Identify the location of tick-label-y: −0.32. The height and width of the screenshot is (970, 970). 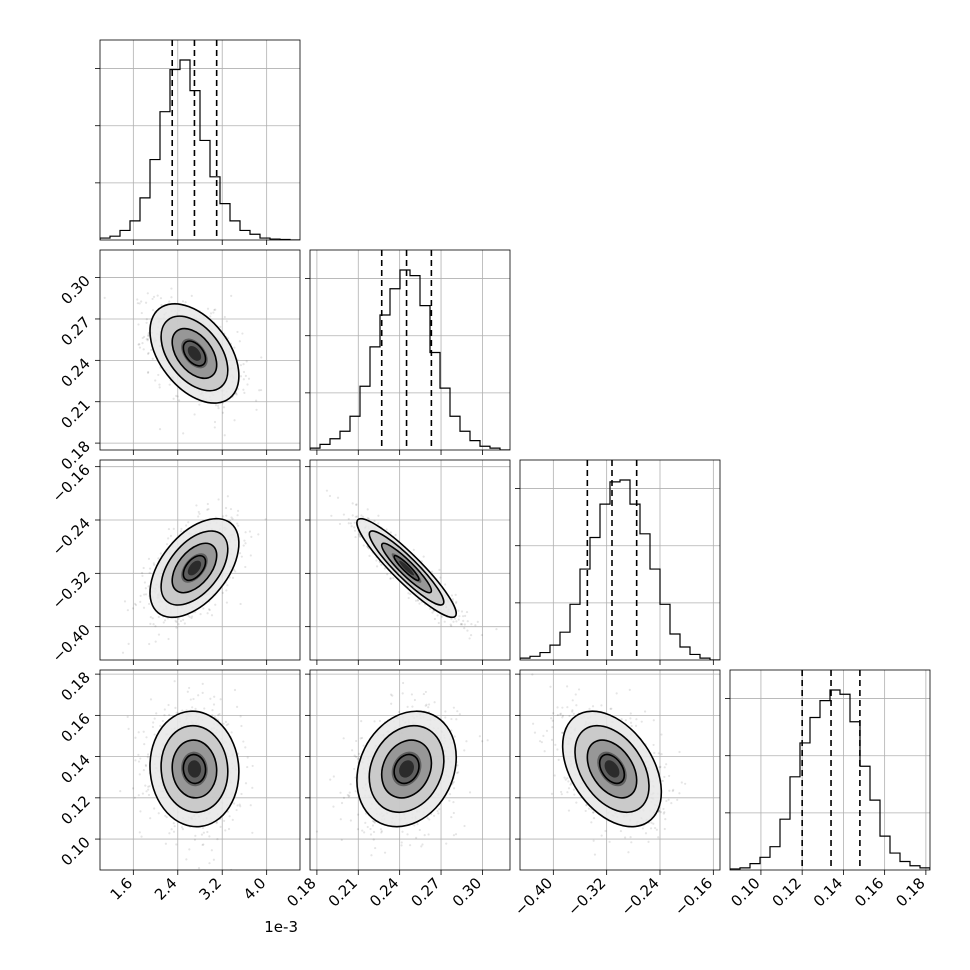
(71, 589).